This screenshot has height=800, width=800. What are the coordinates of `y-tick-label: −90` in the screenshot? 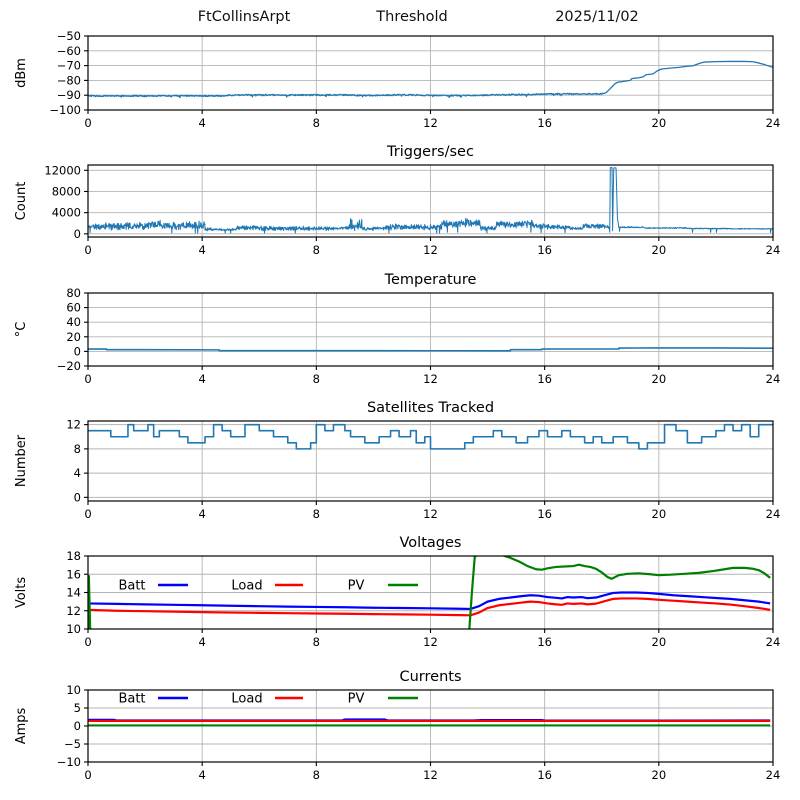 It's located at (69, 95).